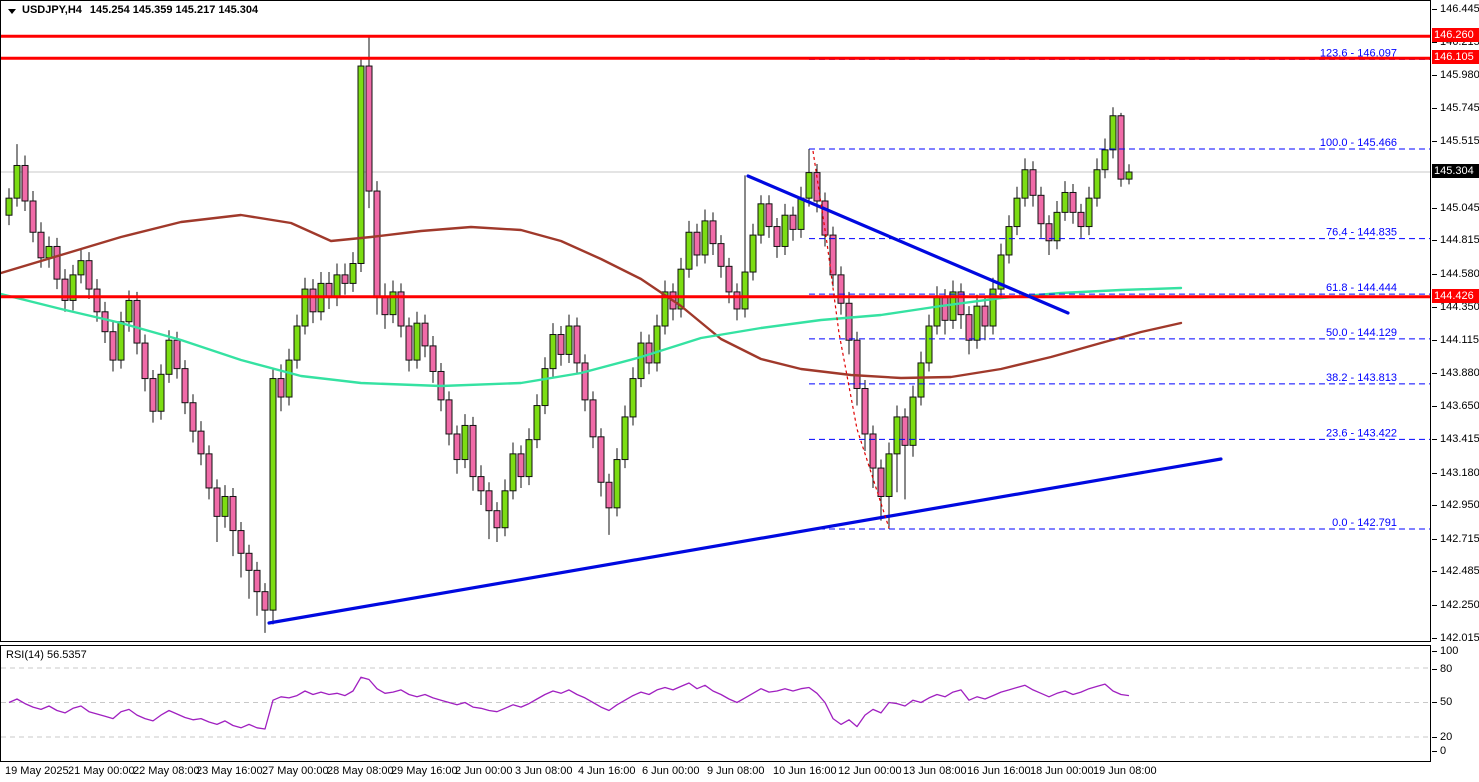  Describe the element at coordinates (12, 11) in the screenshot. I see `symbol-dropdown-icon` at that location.